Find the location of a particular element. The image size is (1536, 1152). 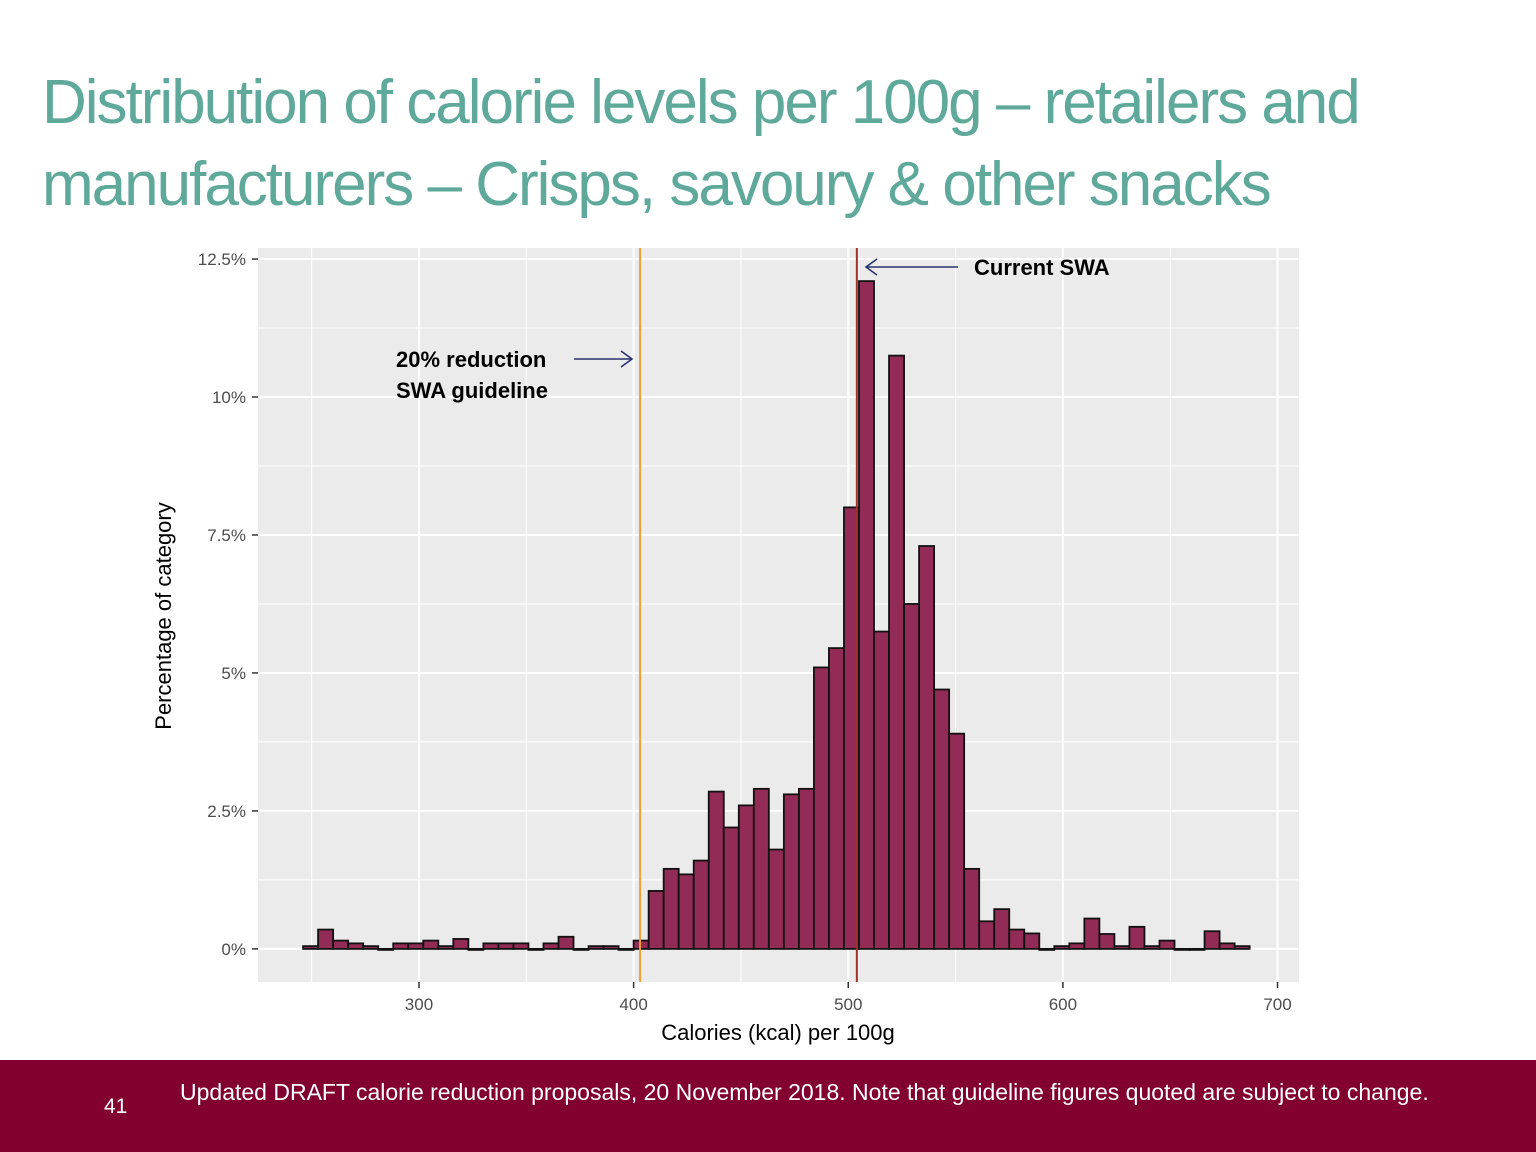

y-tick-label: 0% is located at coordinates (233, 949).